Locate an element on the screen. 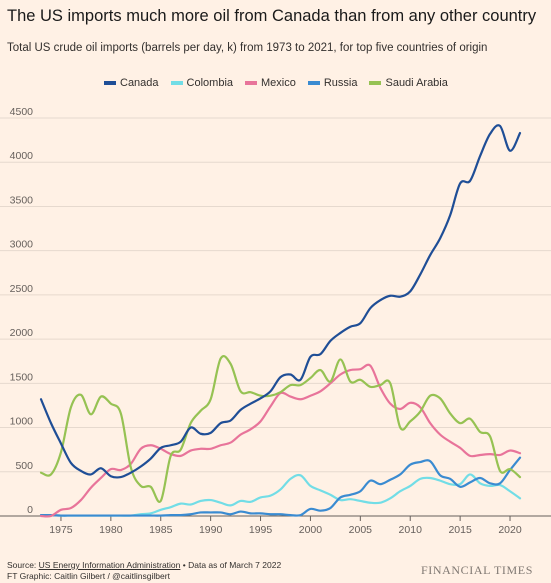 Image resolution: width=551 pixels, height=583 pixels. y-tick-labels: 0 500 1000 1500 2000 2500 3000 3500 4000 4500 is located at coordinates (22, 311).